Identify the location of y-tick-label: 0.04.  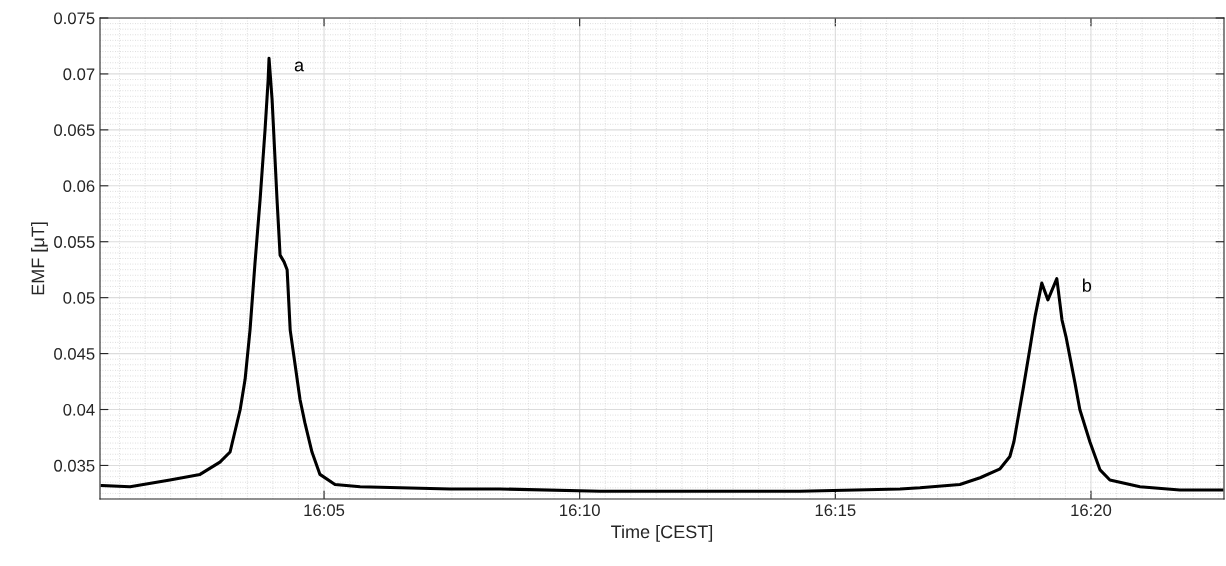
(79, 409).